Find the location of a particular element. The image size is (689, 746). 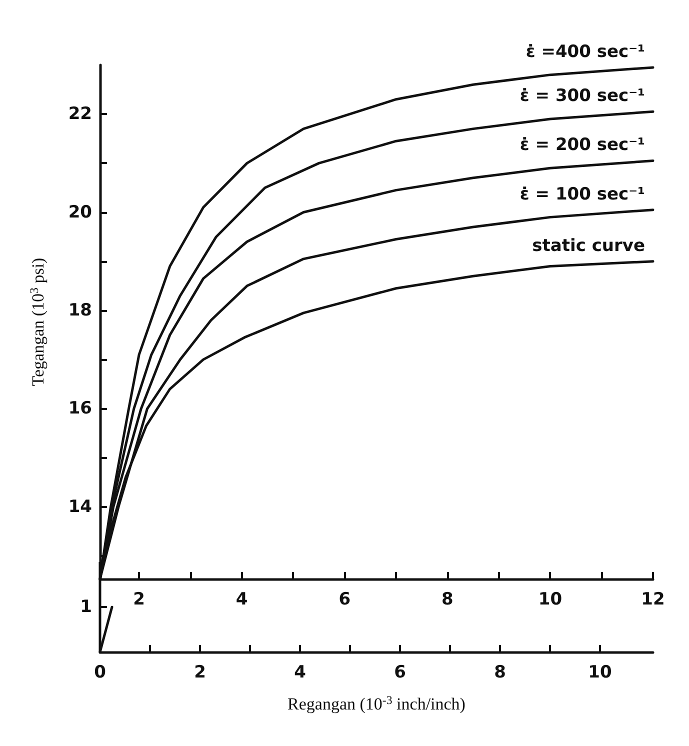

x-tick-label: 0 is located at coordinates (100, 672).